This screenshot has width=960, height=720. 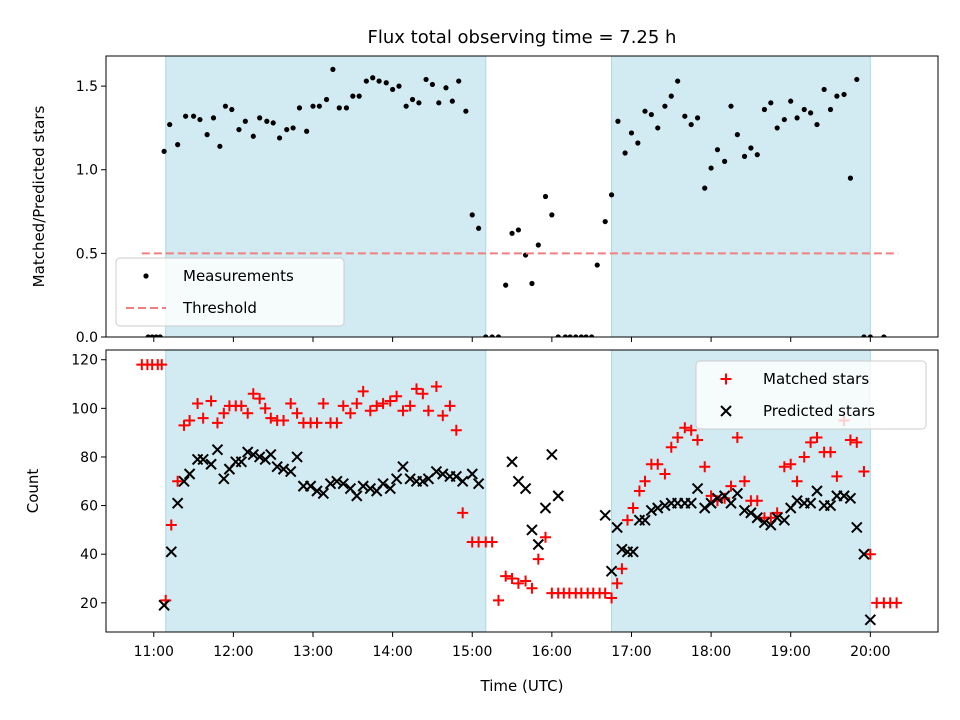 What do you see at coordinates (238, 276) in the screenshot?
I see `legend-label: Measurements` at bounding box center [238, 276].